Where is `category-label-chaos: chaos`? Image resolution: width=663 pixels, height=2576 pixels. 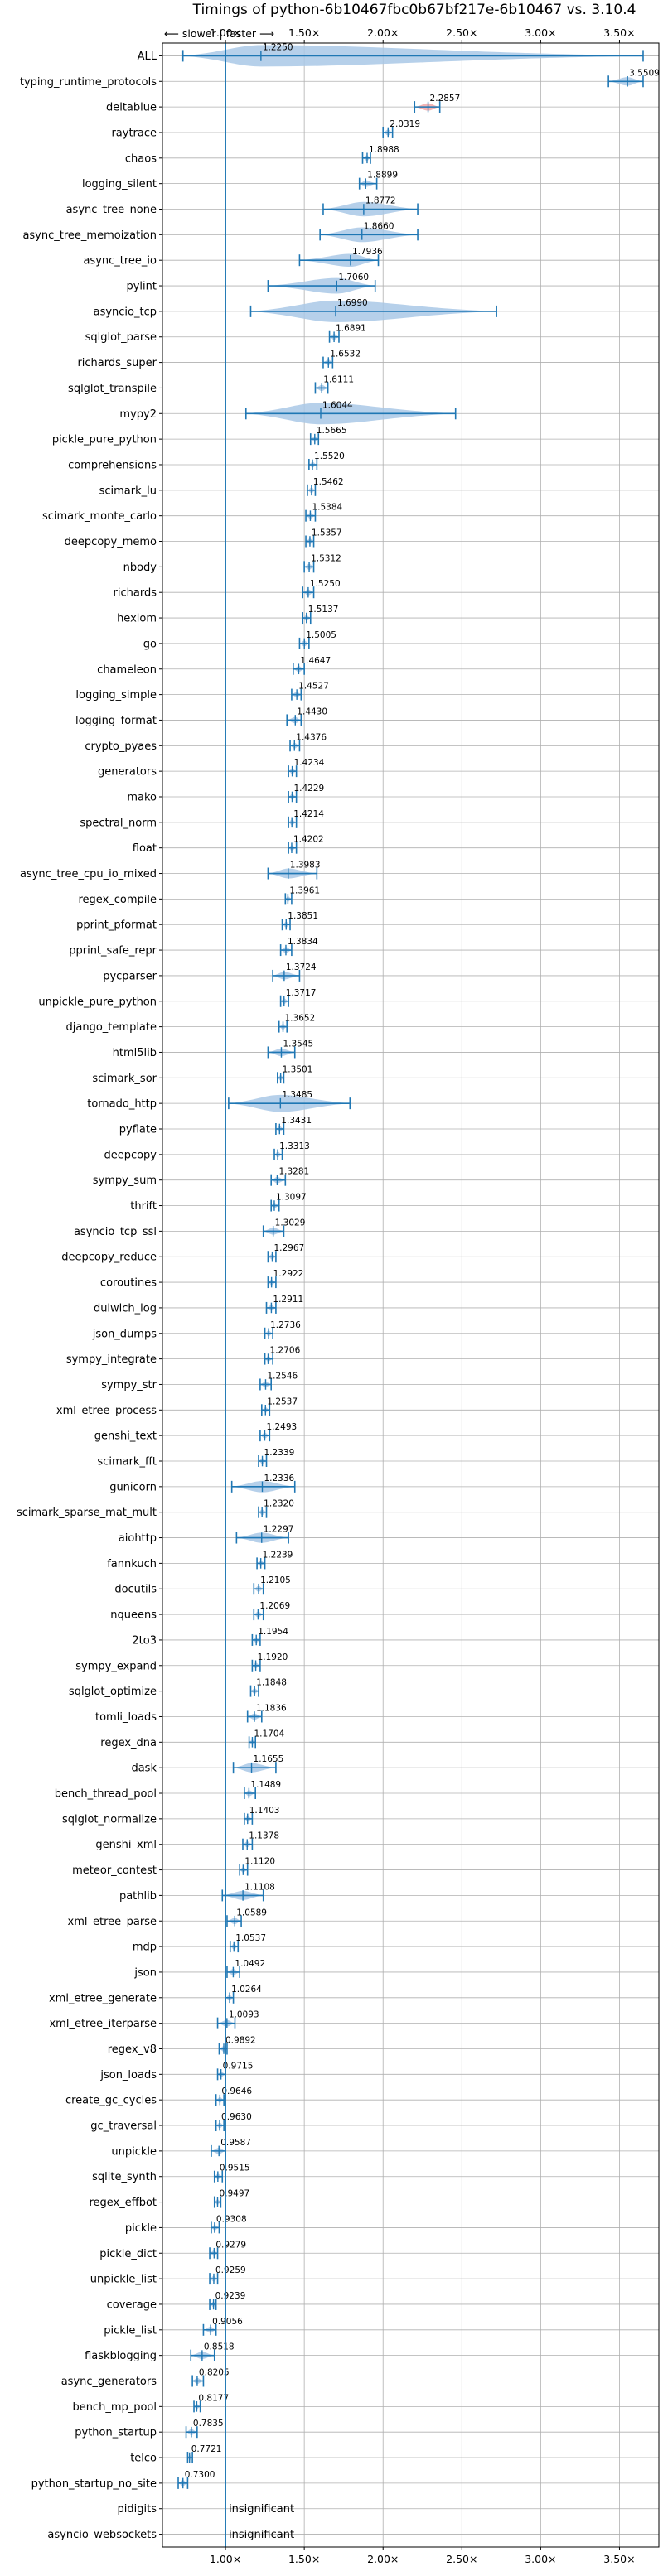 category-label-chaos: chaos is located at coordinates (141, 158).